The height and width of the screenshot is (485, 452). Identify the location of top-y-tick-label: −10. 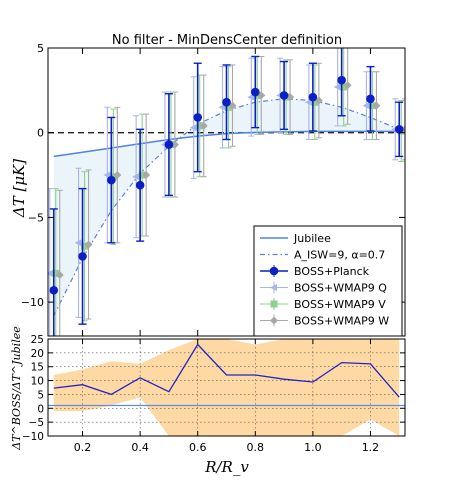
(32, 302).